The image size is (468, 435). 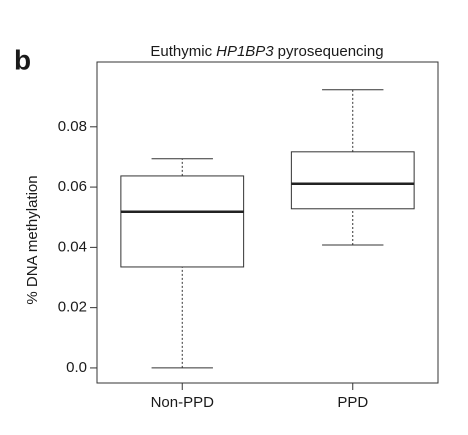 What do you see at coordinates (72, 186) in the screenshot?
I see `y-tick-label: 0.06` at bounding box center [72, 186].